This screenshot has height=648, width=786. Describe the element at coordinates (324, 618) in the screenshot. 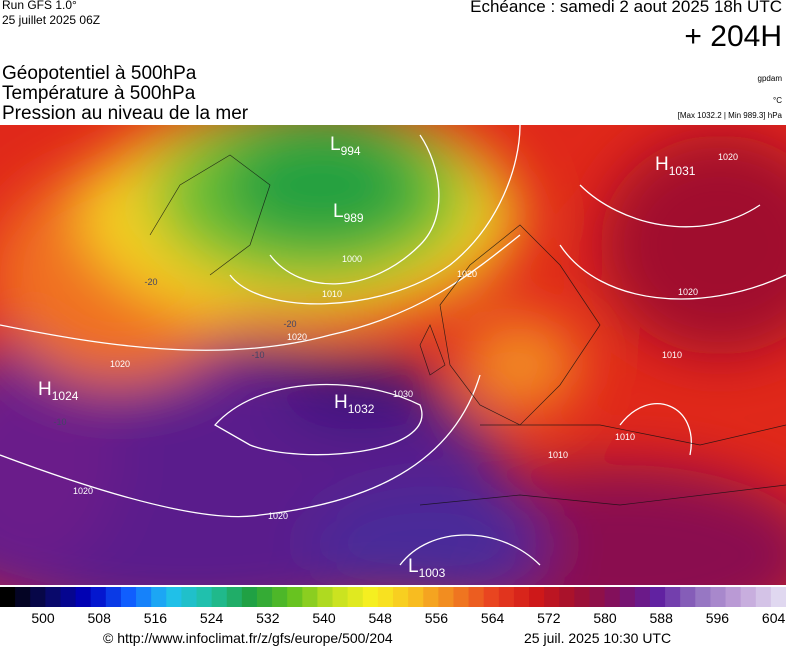

I see `scale-label: 540` at that location.